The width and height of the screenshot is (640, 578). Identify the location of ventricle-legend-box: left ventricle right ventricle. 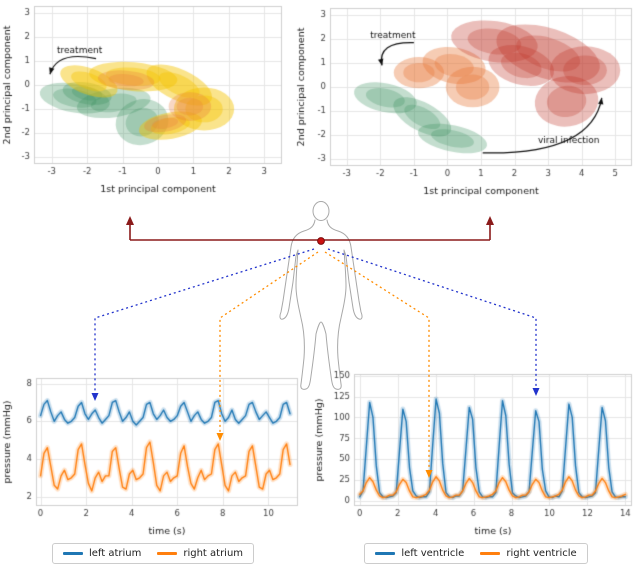
(476, 553).